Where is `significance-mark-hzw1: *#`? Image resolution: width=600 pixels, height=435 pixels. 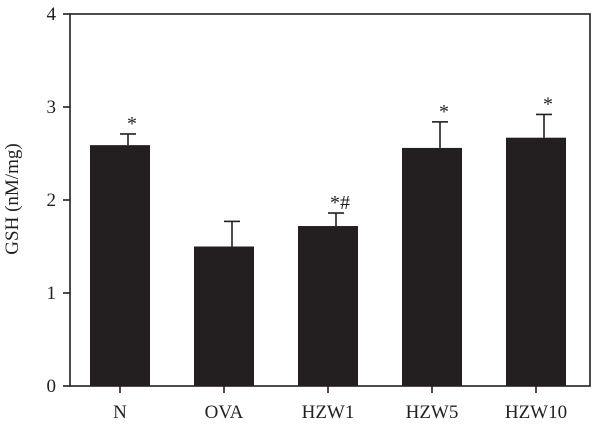 significance-mark-hzw1: *# is located at coordinates (340, 203).